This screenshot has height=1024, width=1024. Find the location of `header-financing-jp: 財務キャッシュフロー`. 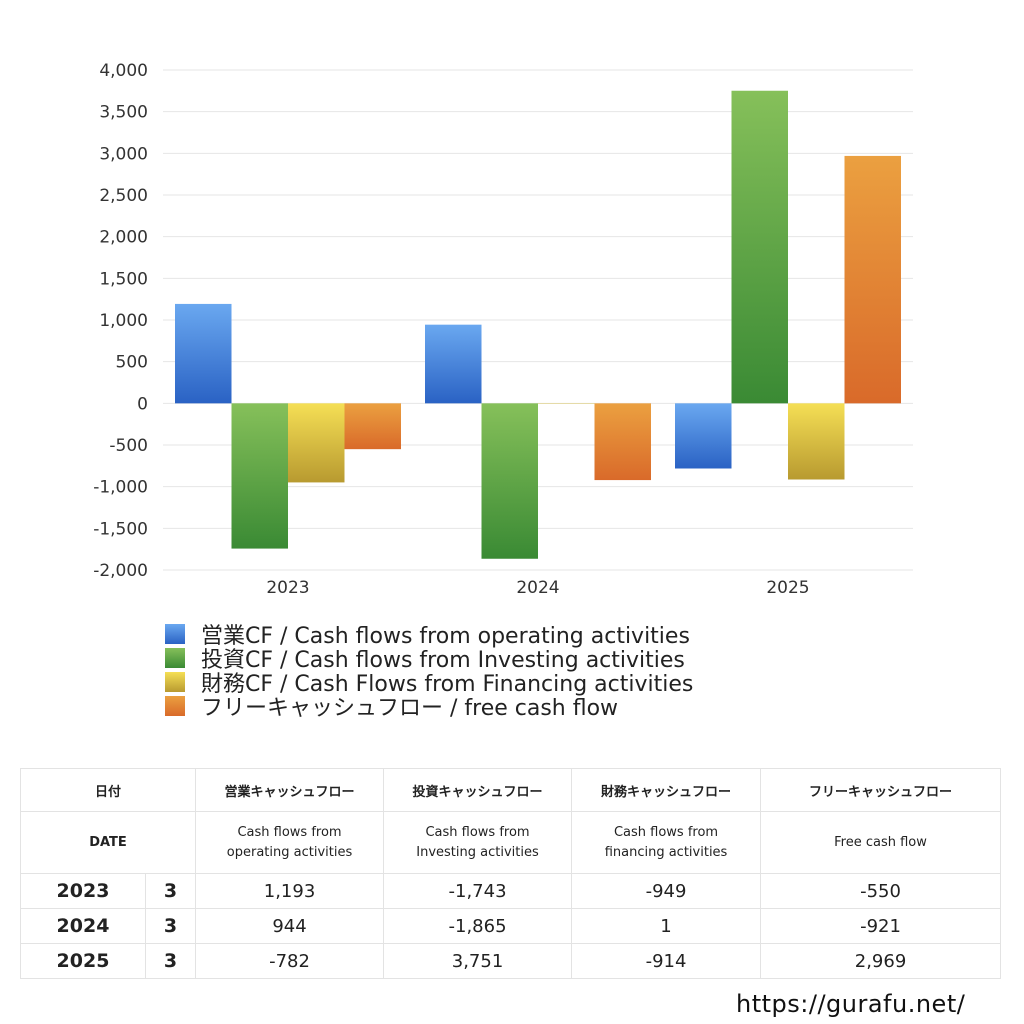

header-financing-jp: 財務キャッシュフロー is located at coordinates (666, 790).